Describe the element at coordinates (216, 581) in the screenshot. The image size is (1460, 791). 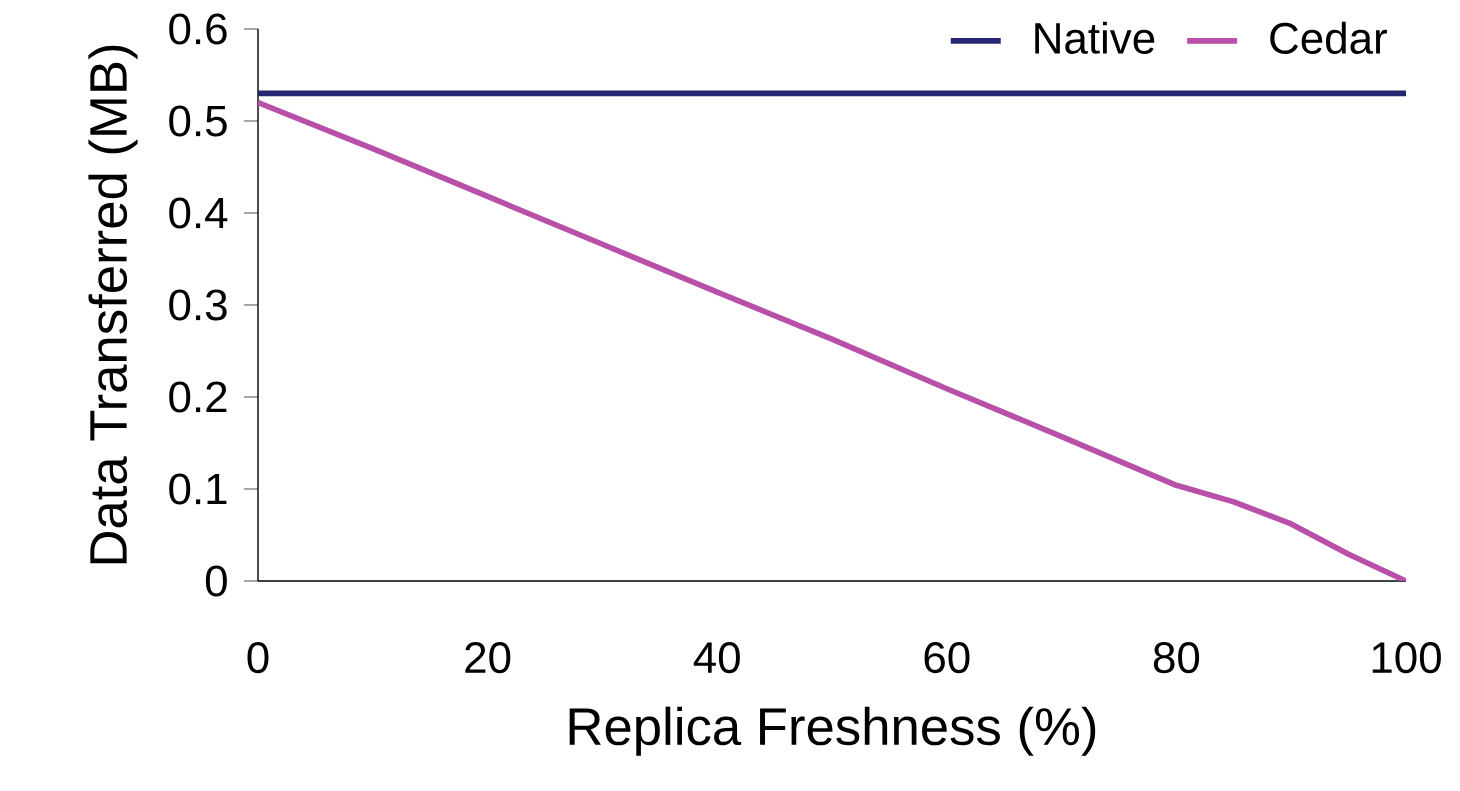
I see `y-tick-label: 0` at that location.